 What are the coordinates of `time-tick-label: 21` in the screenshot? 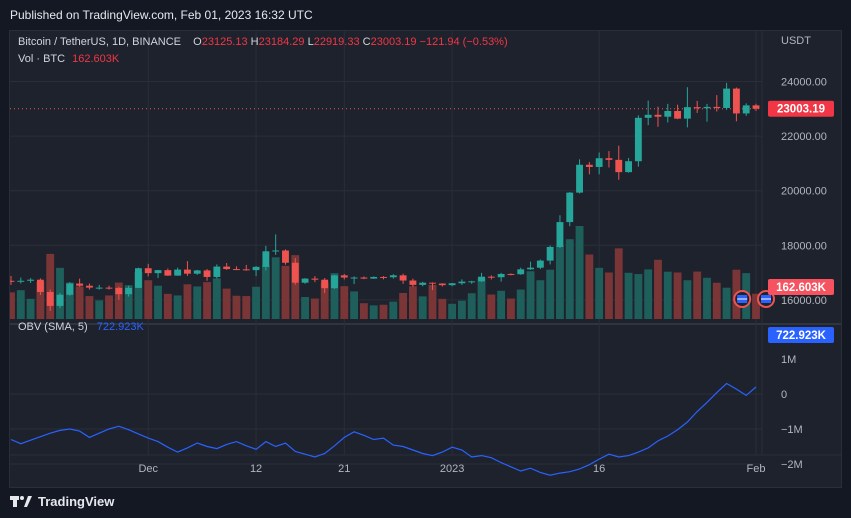 It's located at (344, 469).